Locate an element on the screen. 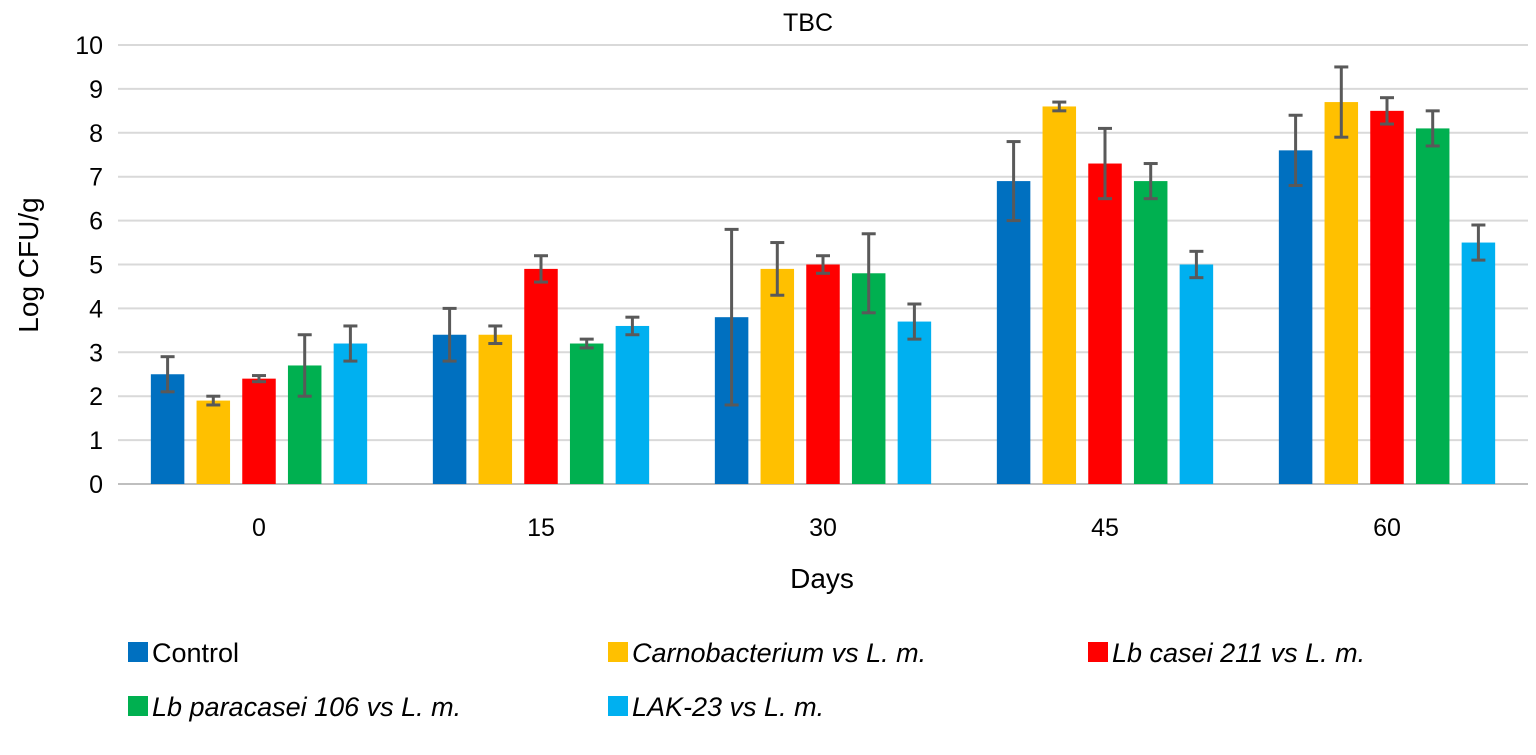 The image size is (1536, 755). y-tick-label: 5 is located at coordinates (96, 266).